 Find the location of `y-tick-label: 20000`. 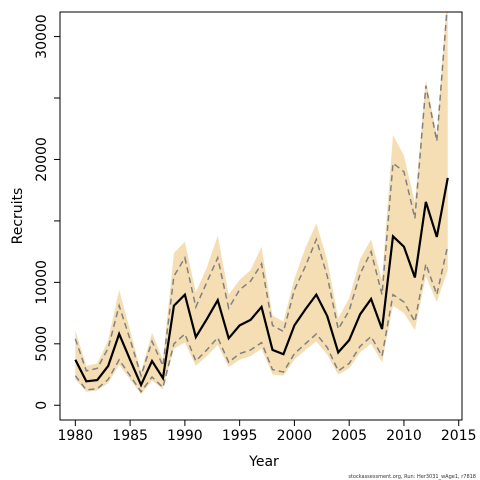

y-tick-label: 20000 is located at coordinates (42, 159).